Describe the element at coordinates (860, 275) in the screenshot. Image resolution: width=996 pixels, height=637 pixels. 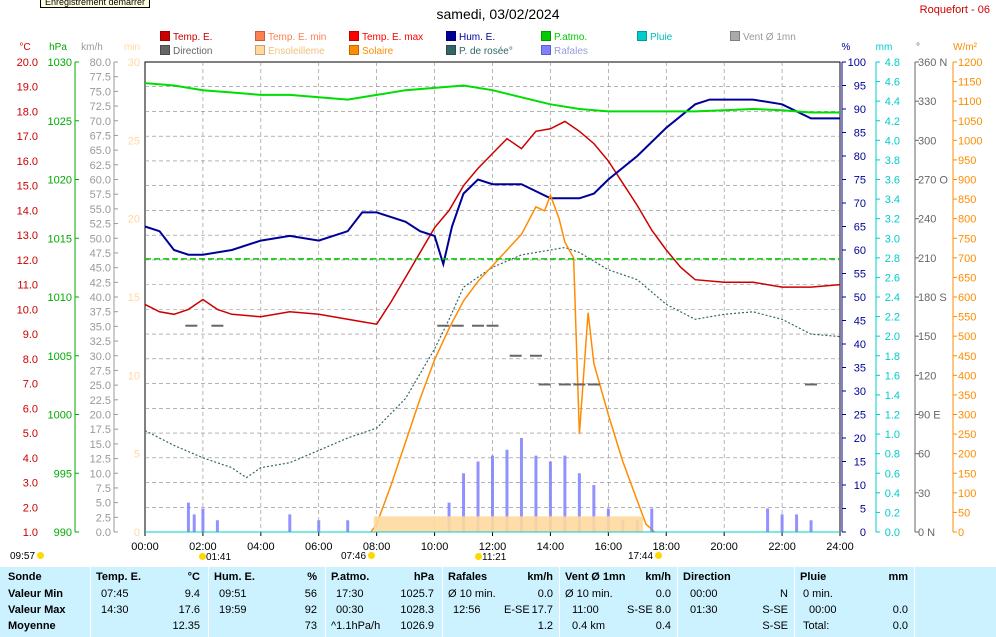
I see `tick-label-hum: 55` at that location.